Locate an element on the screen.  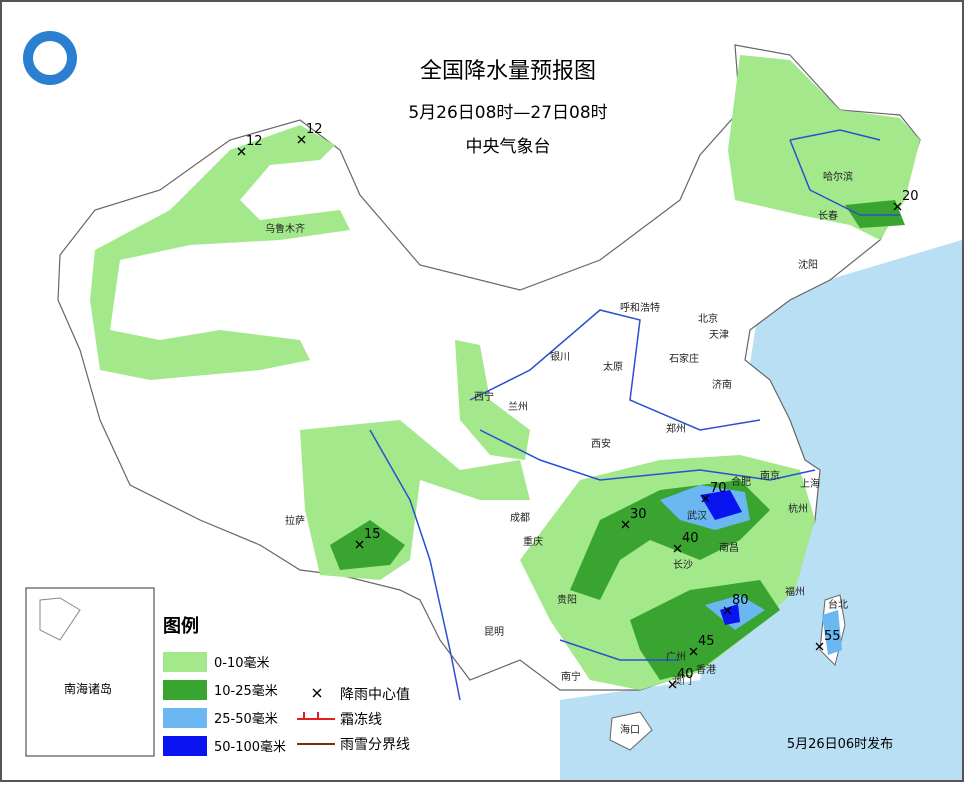
legend-label: 10-25毫米 is located at coordinates (246, 691).